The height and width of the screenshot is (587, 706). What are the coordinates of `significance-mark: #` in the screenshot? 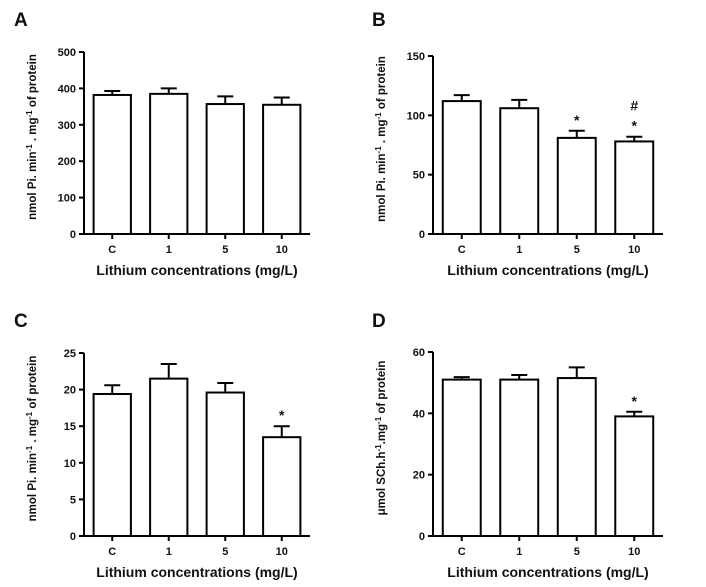 It's located at (634, 106).